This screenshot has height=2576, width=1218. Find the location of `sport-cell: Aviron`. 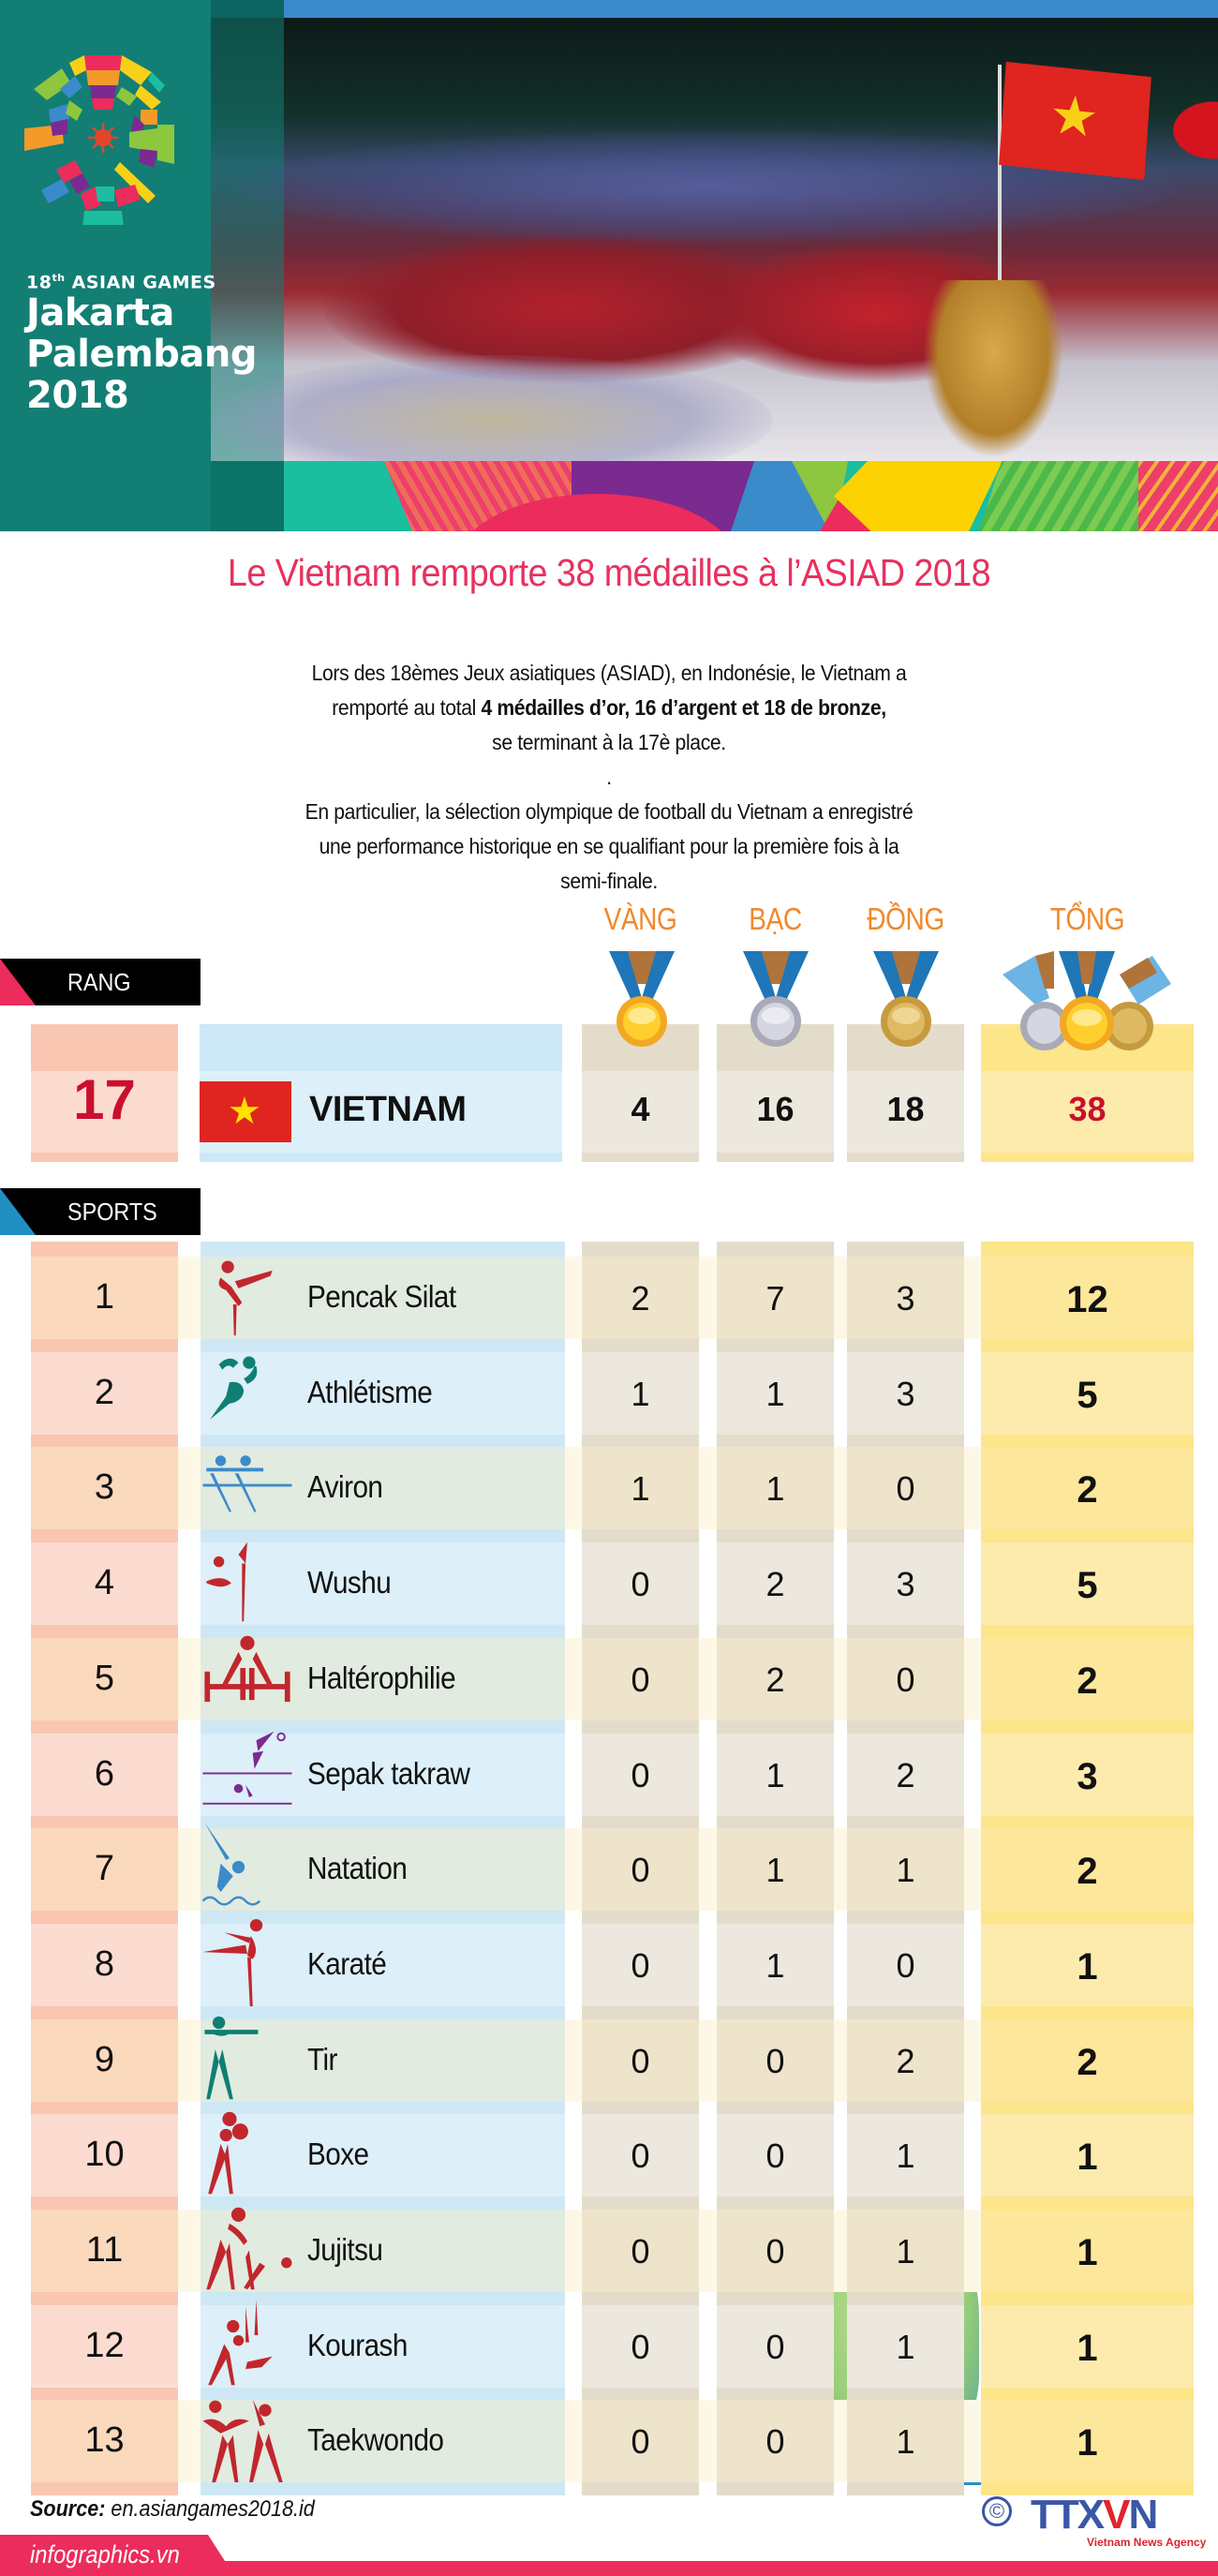

sport-cell: Aviron is located at coordinates (383, 1488).